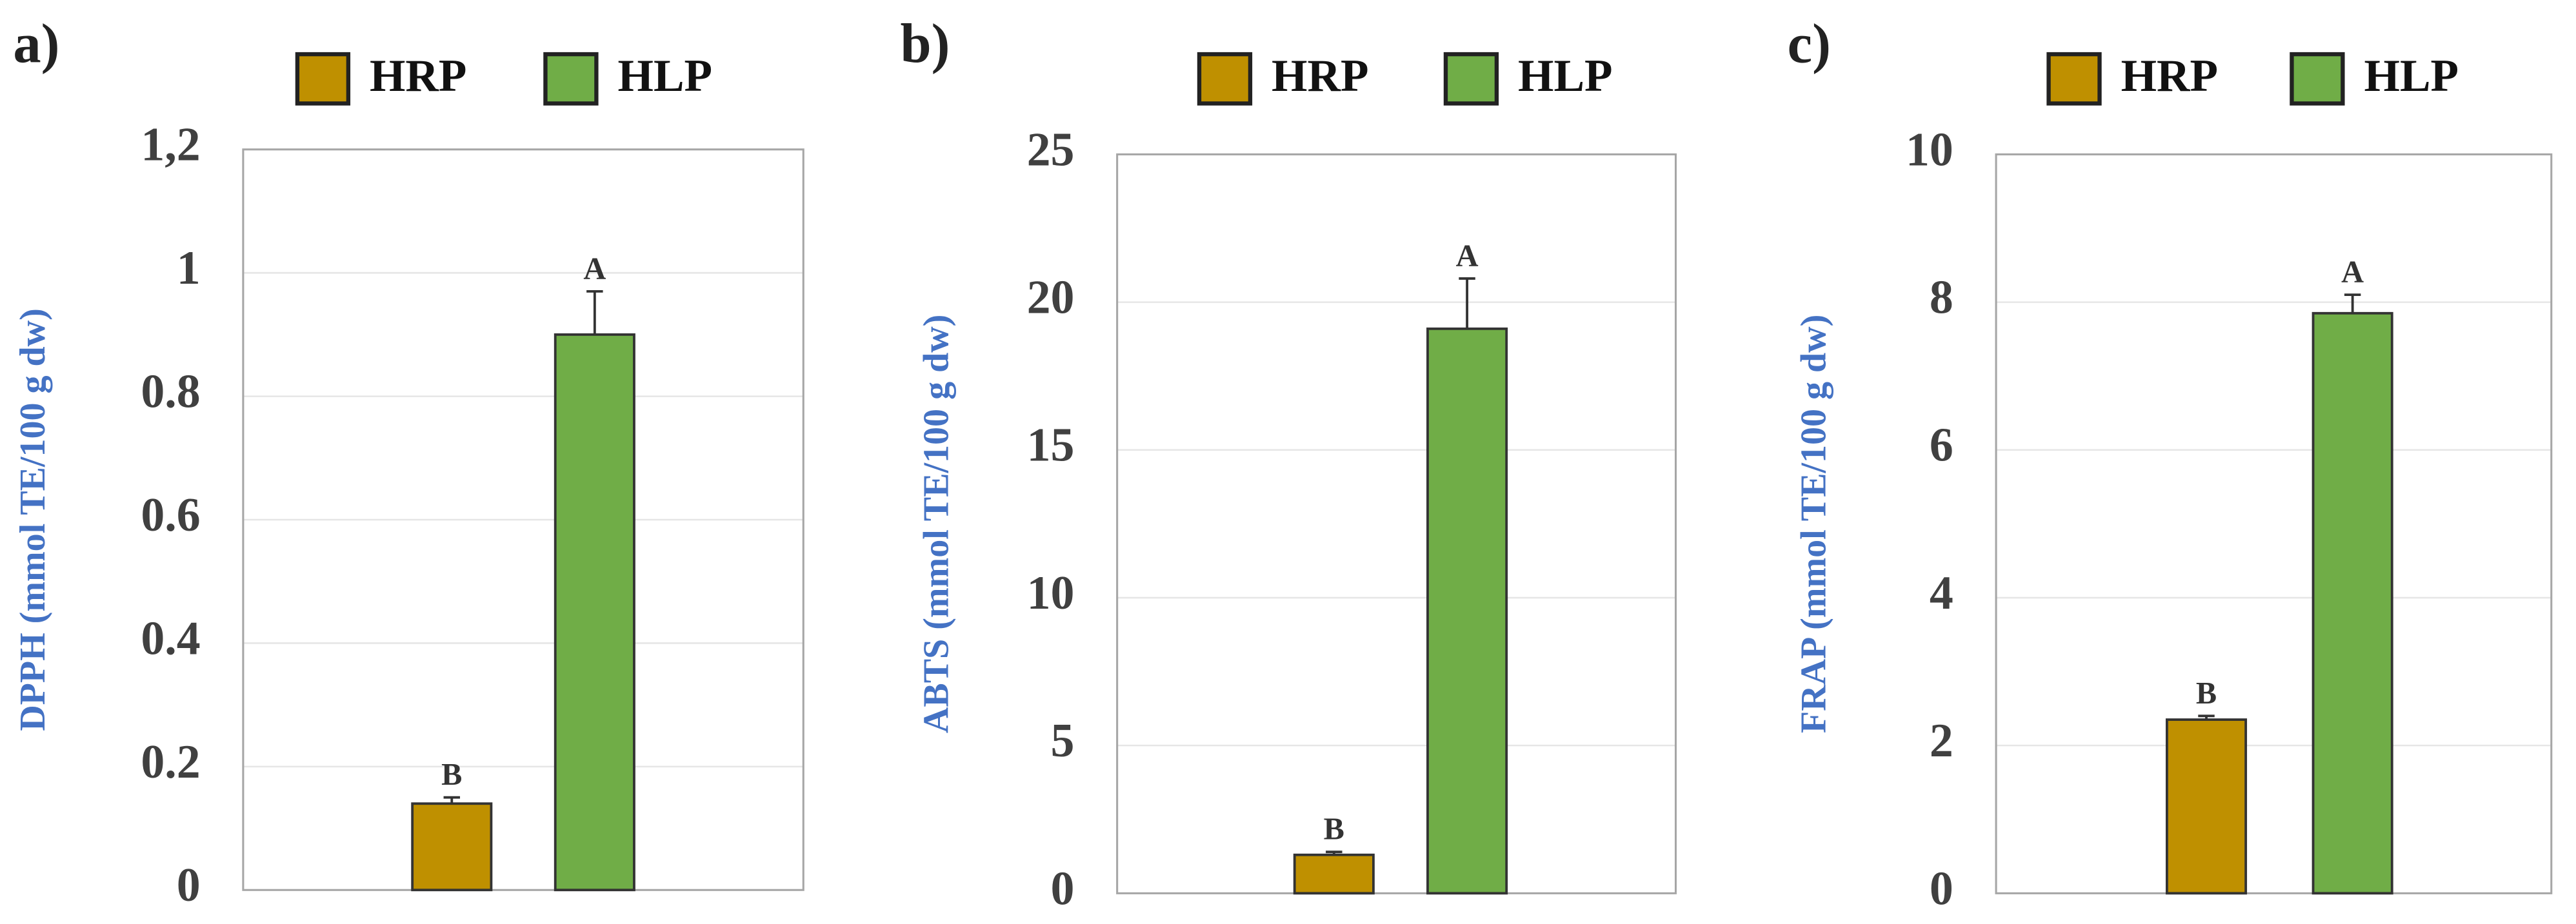 This screenshot has height=924, width=2576. I want to click on y-tick-label: 0.2, so click(170, 762).